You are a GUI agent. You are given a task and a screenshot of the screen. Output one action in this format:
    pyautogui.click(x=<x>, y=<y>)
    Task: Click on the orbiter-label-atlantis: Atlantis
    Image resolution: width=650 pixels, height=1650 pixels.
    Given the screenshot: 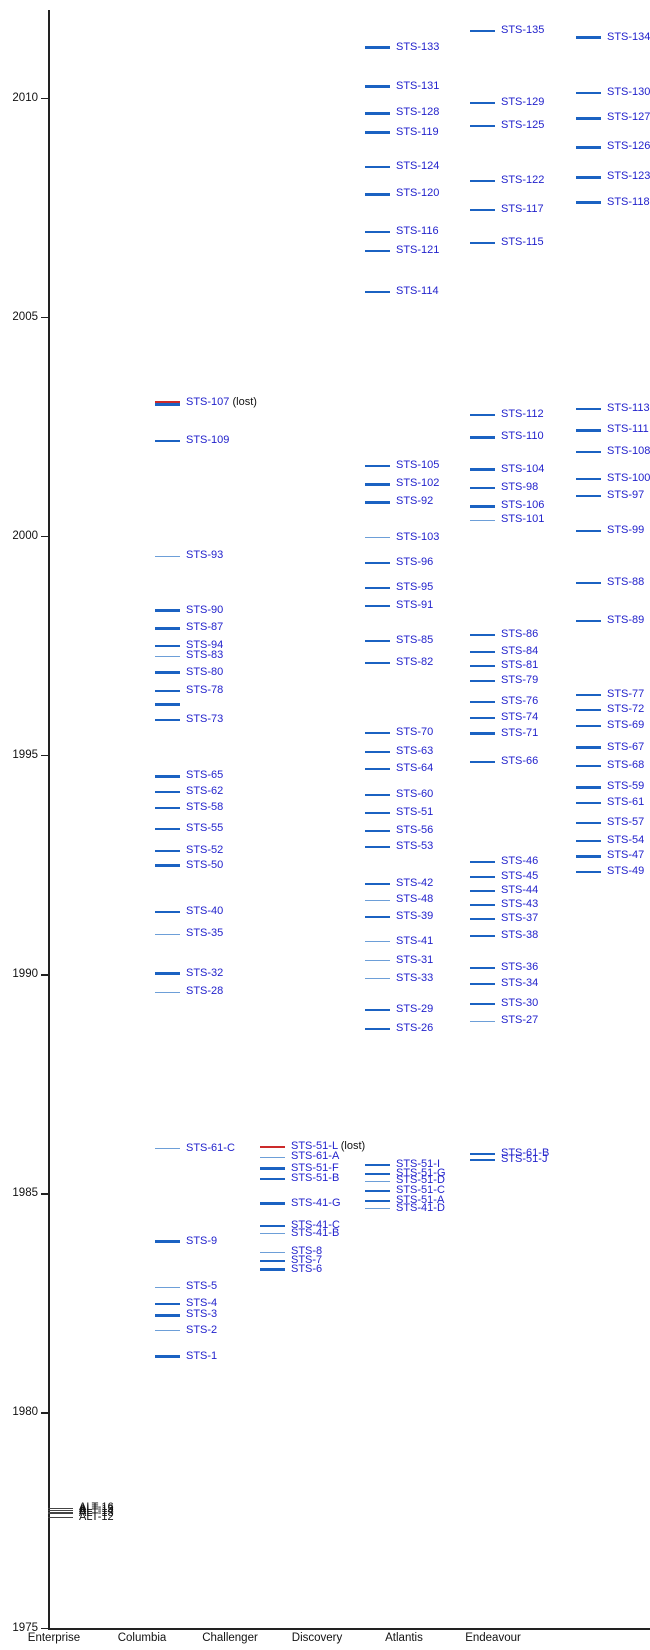 What is the action you would take?
    pyautogui.click(x=404, y=1638)
    